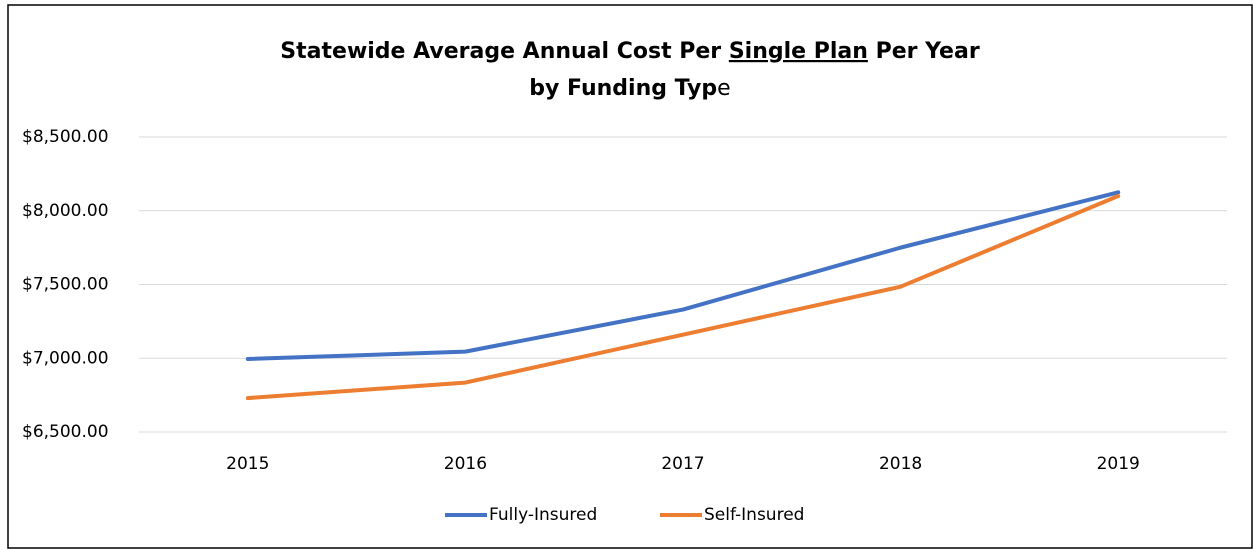 The width and height of the screenshot is (1253, 549). What do you see at coordinates (65, 358) in the screenshot?
I see `y-tick-label: $7,000.00` at bounding box center [65, 358].